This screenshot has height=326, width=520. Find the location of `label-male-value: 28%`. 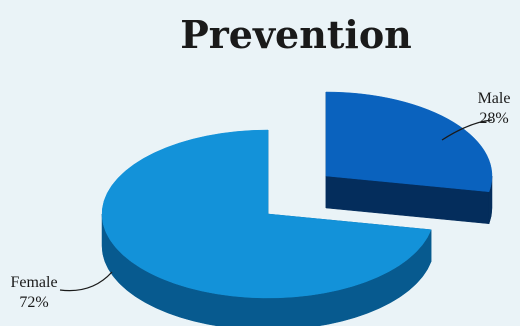

label-male-value: 28% is located at coordinates (493, 118).